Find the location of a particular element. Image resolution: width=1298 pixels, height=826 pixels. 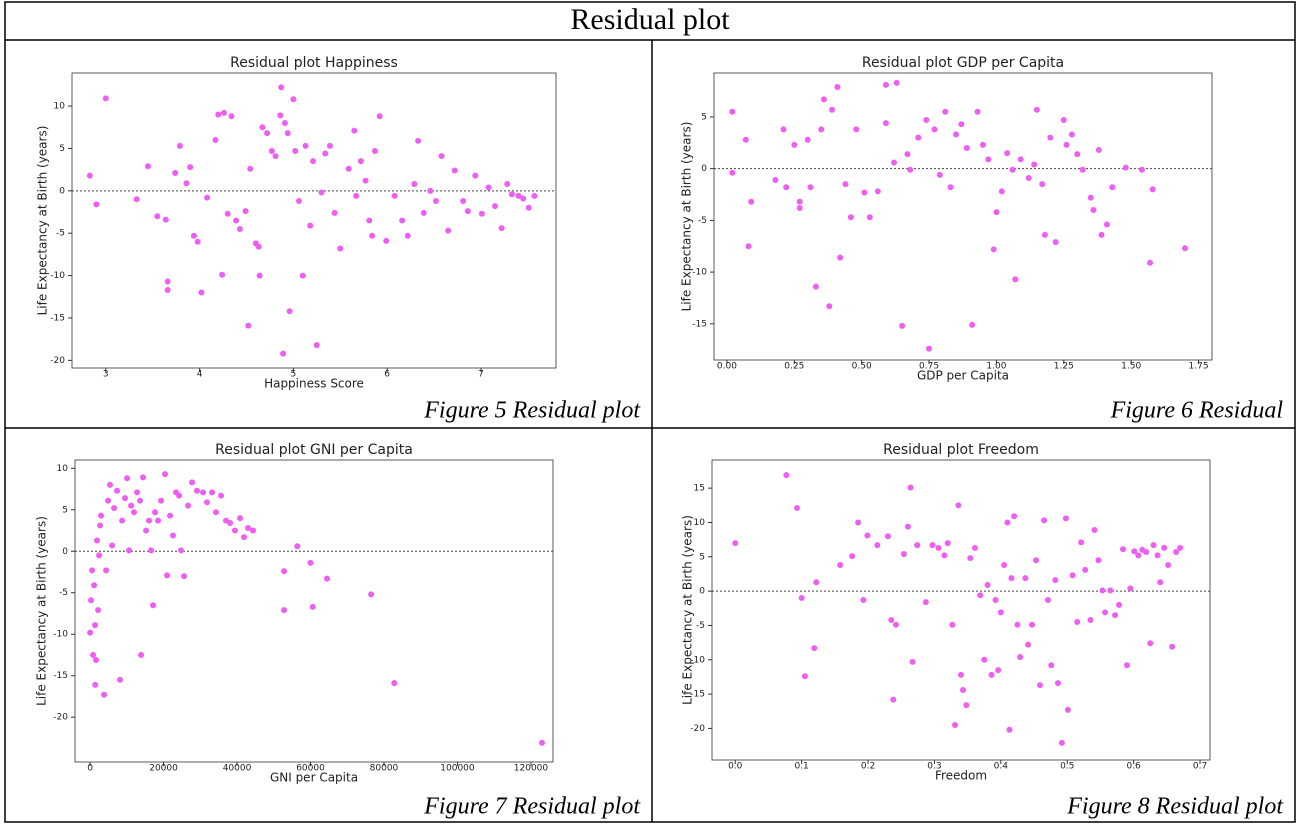

x-tick-label: 1.25 is located at coordinates (1064, 367).